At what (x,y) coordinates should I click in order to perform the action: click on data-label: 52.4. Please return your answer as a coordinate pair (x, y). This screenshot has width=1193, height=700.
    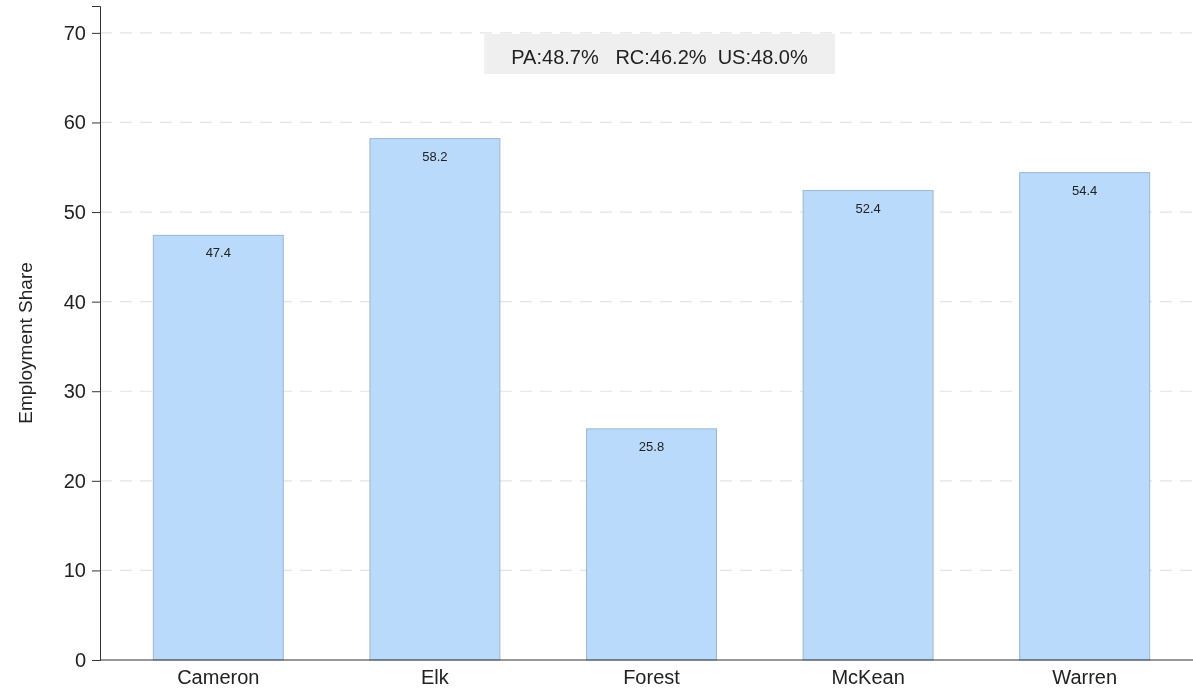
    Looking at the image, I should click on (868, 208).